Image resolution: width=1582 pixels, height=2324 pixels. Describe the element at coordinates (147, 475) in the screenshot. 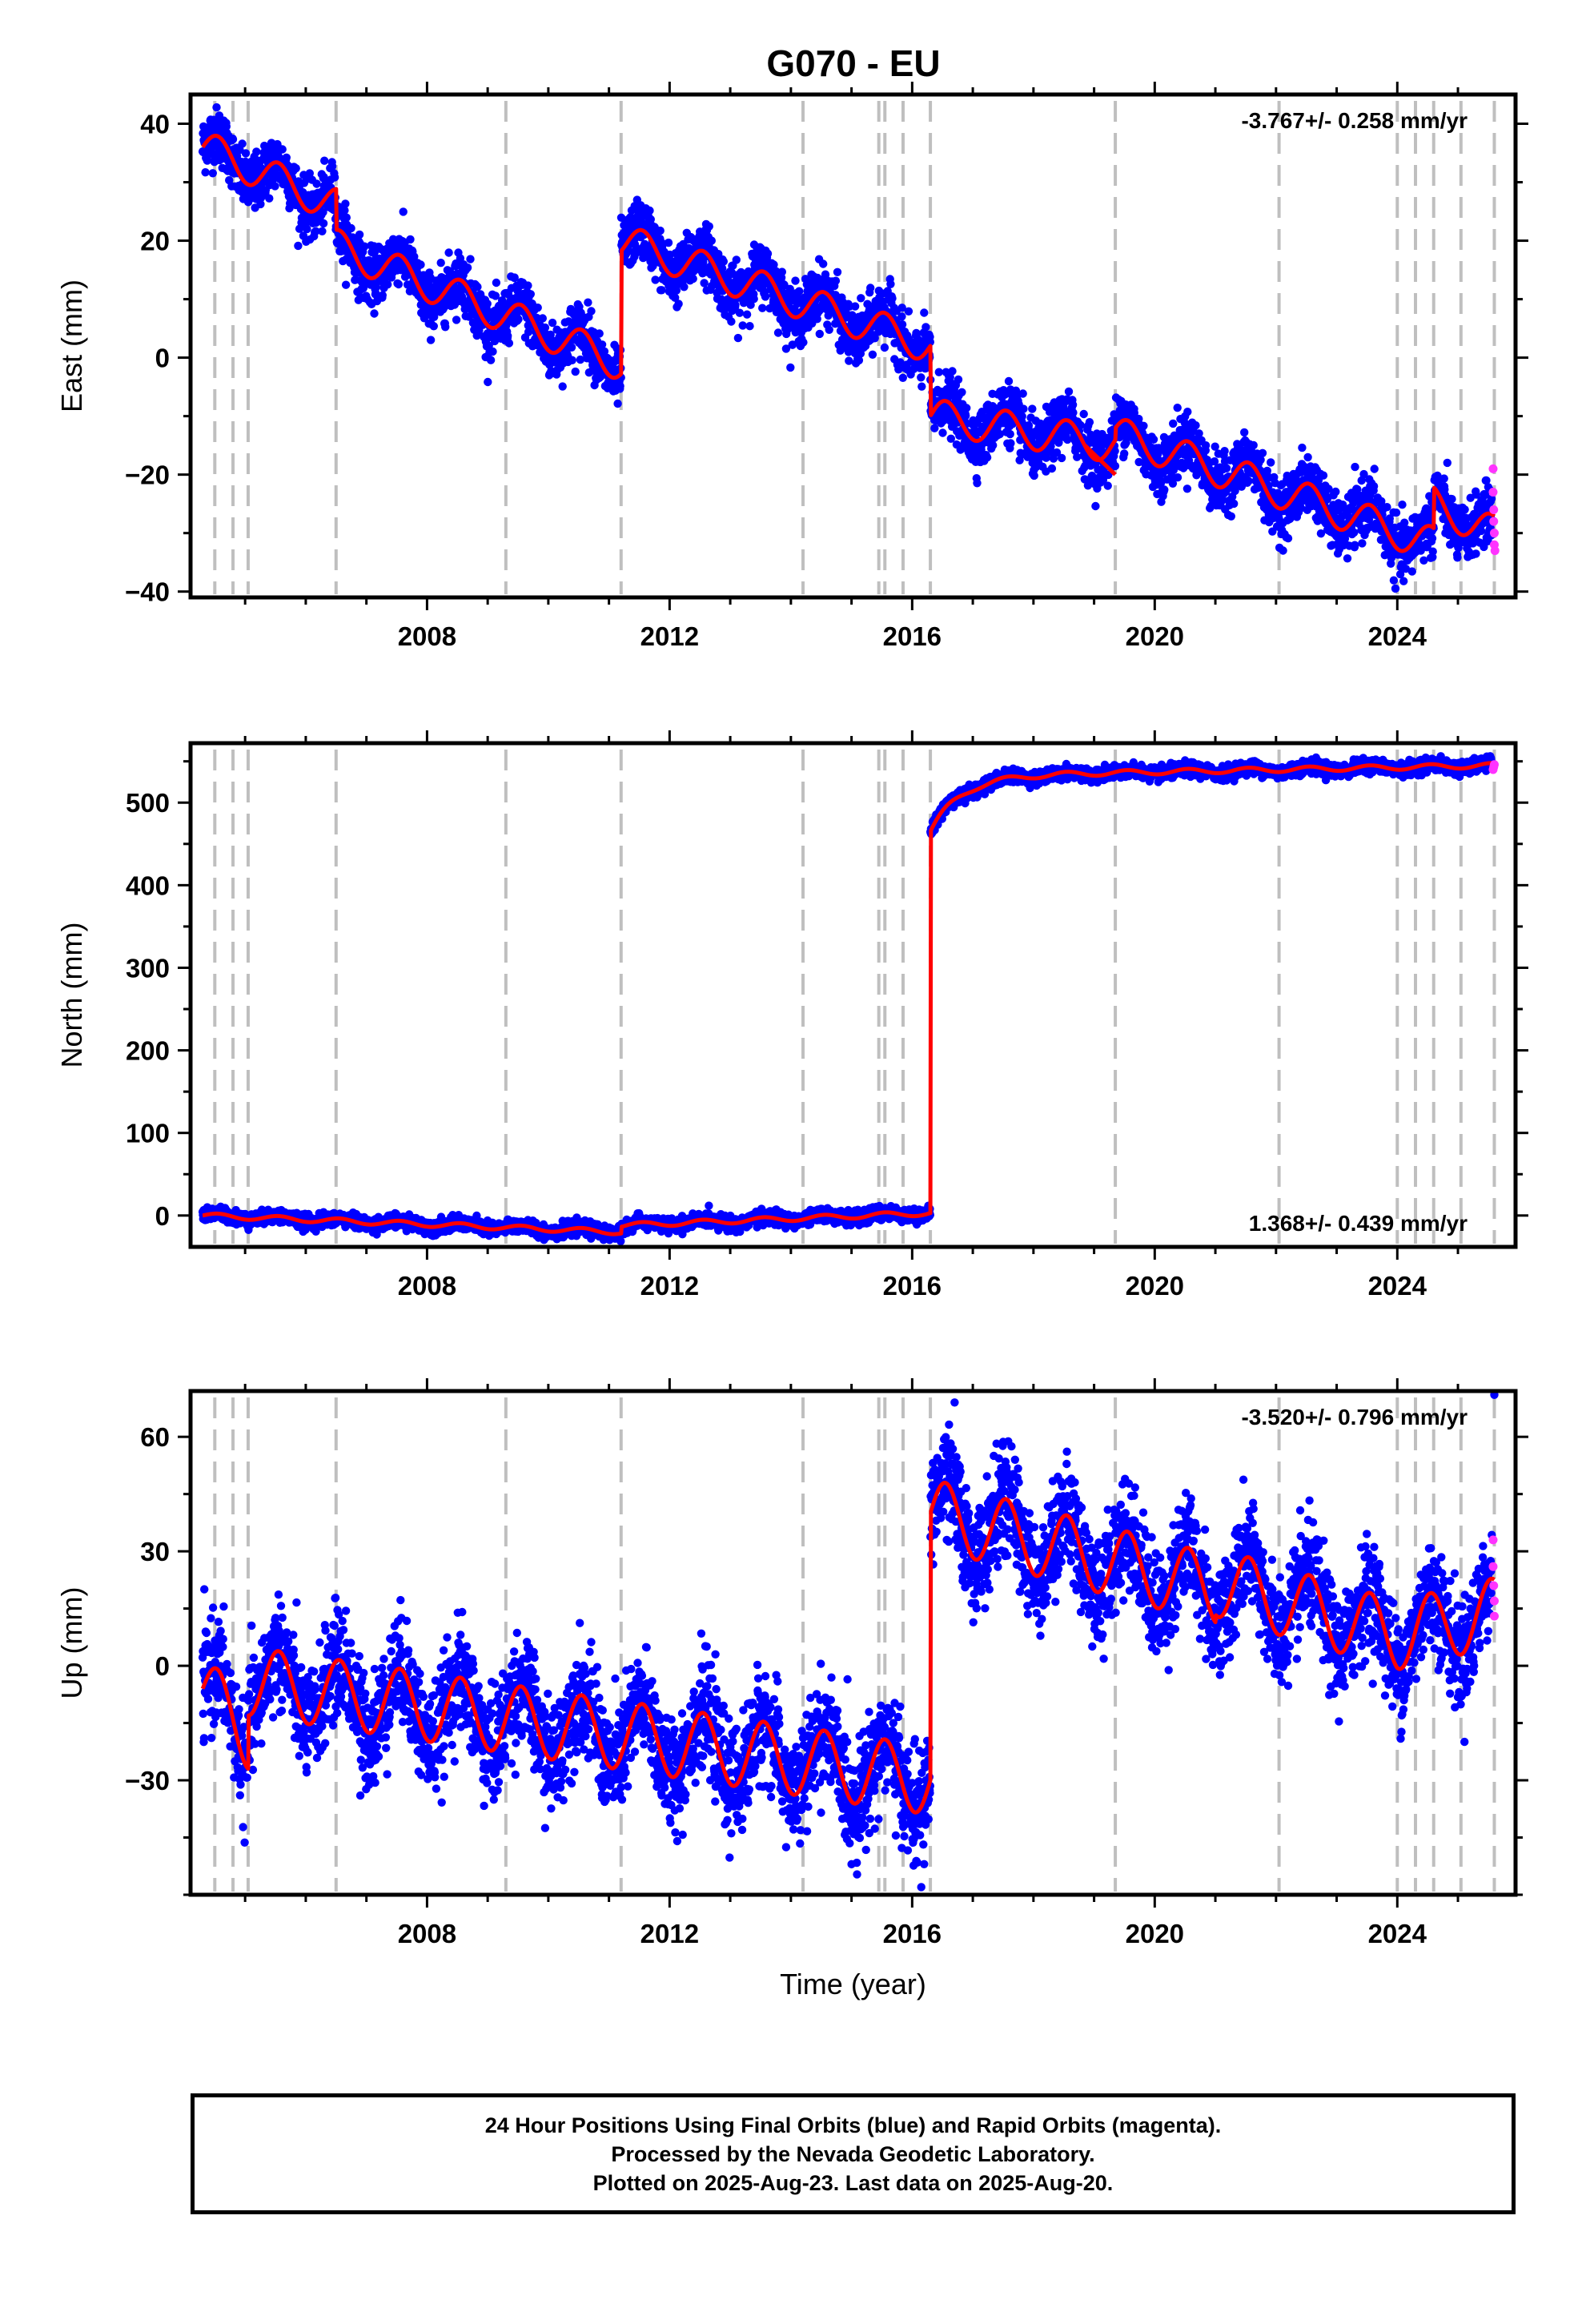

I see `y-tick-label: −20` at that location.